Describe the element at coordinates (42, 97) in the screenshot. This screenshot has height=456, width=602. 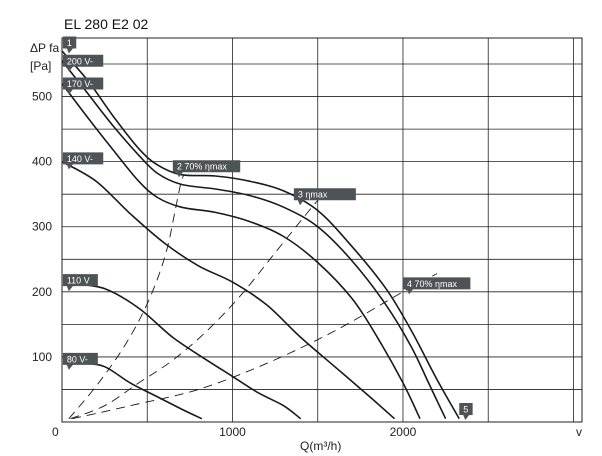
I see `y-tick-label: 500` at that location.